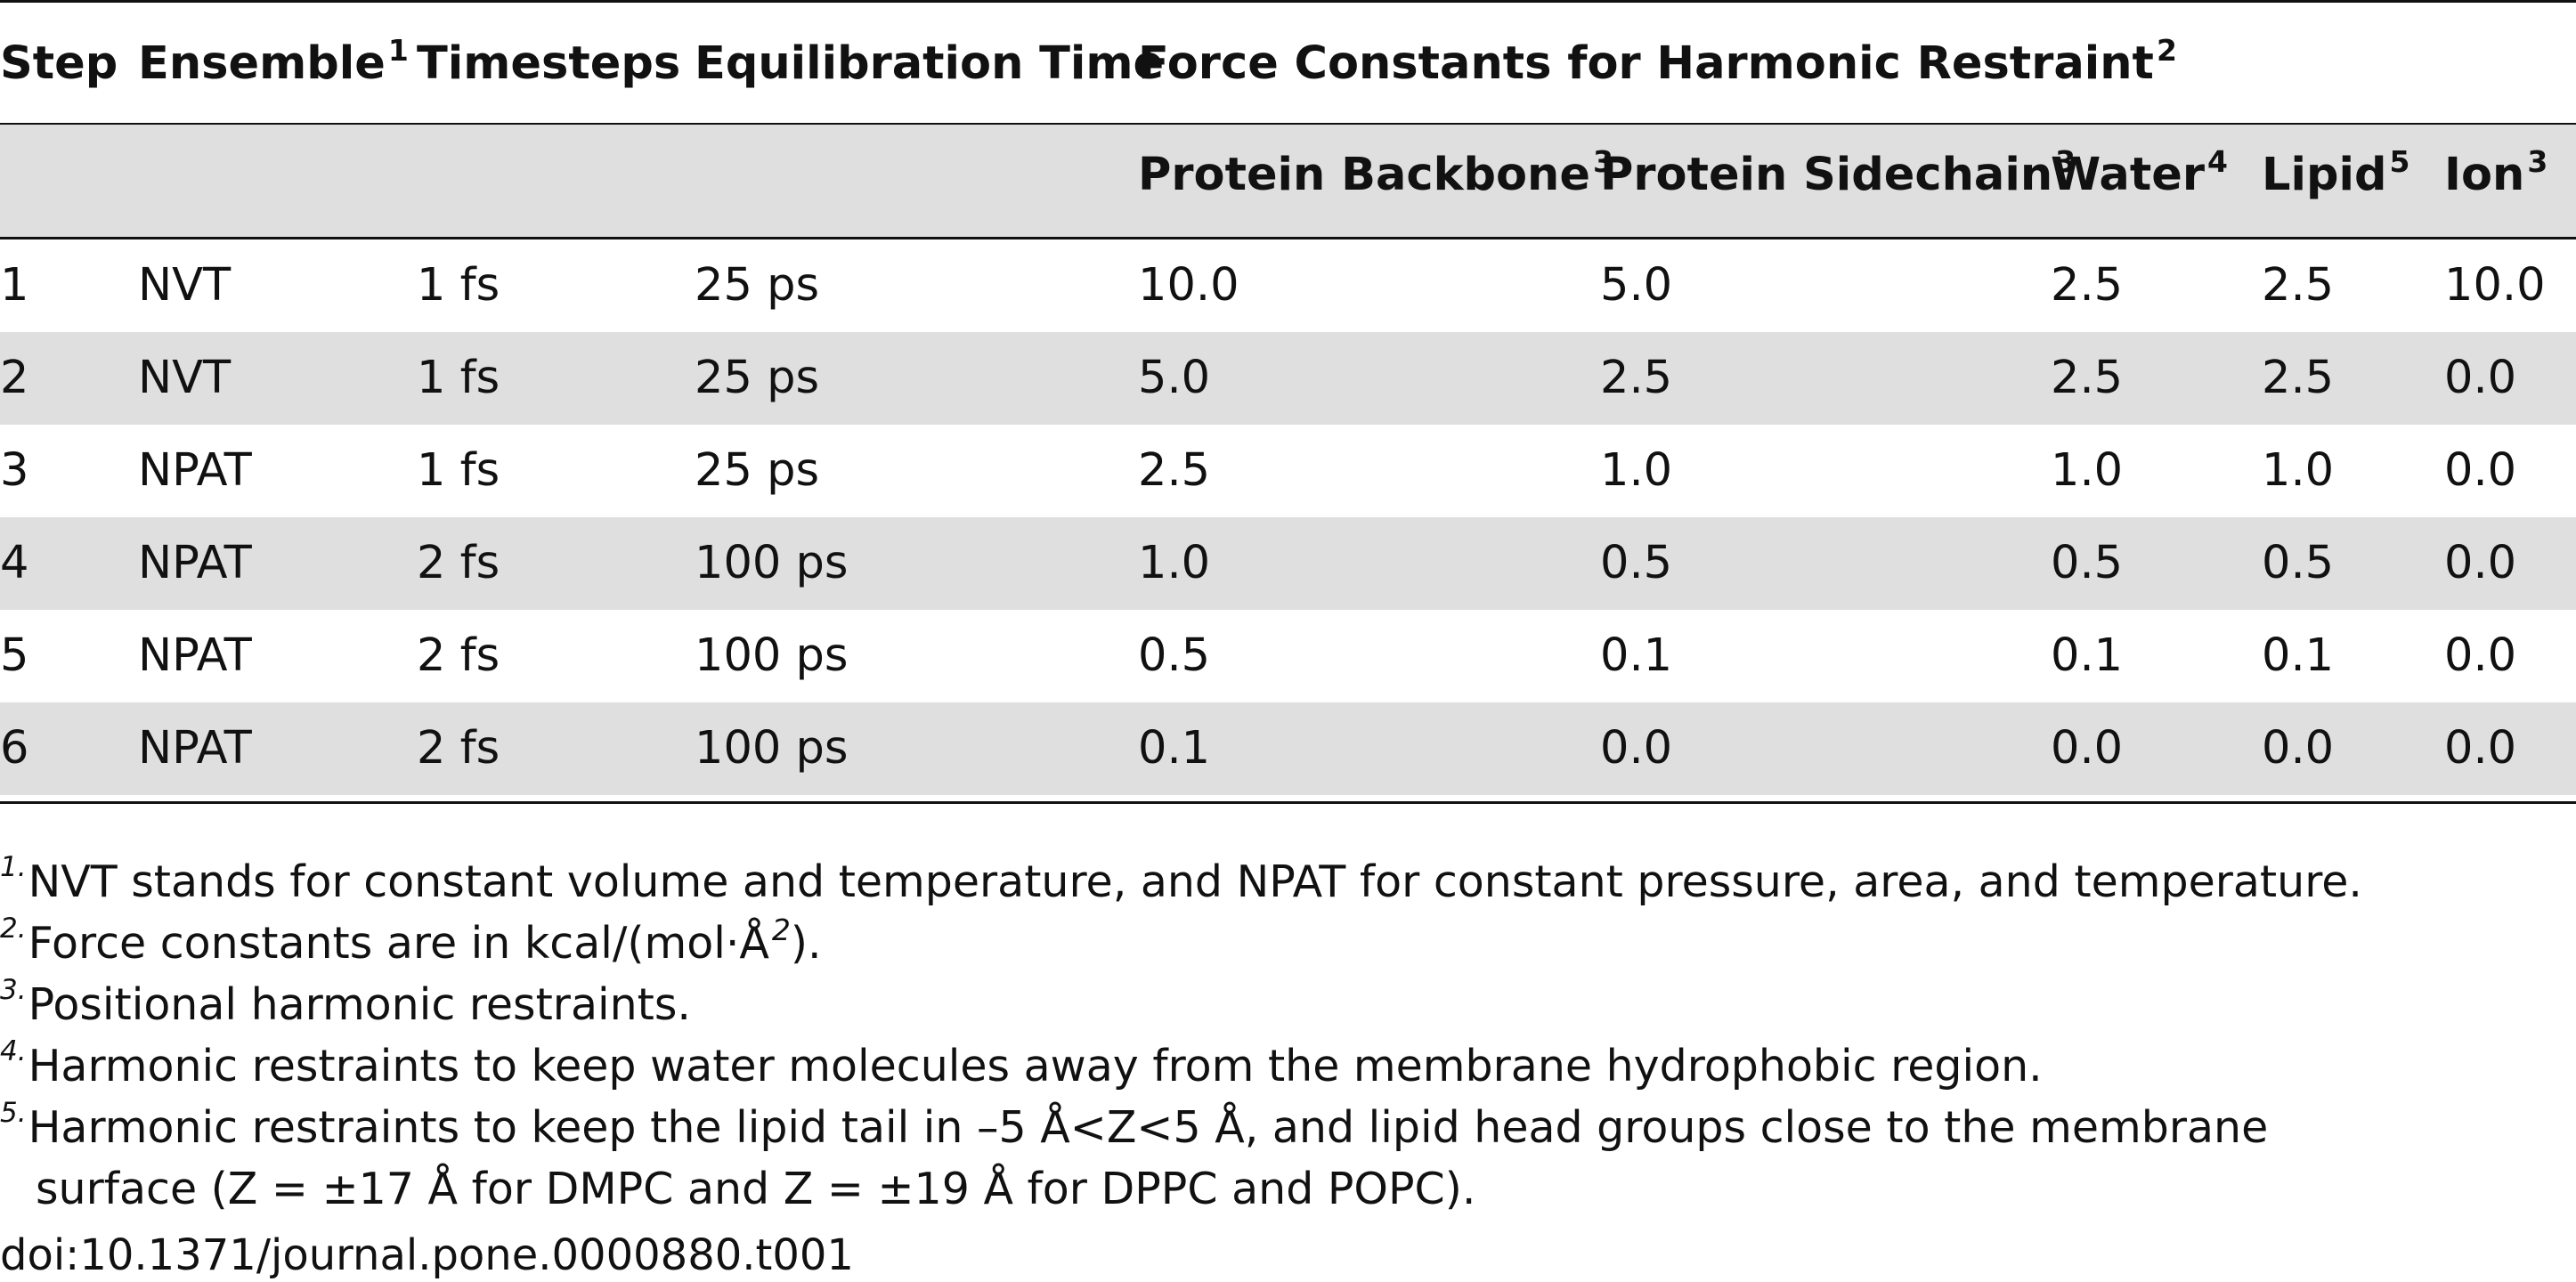 The height and width of the screenshot is (1282, 2576). I want to click on column-header-footnote-ref: 1, so click(398, 50).